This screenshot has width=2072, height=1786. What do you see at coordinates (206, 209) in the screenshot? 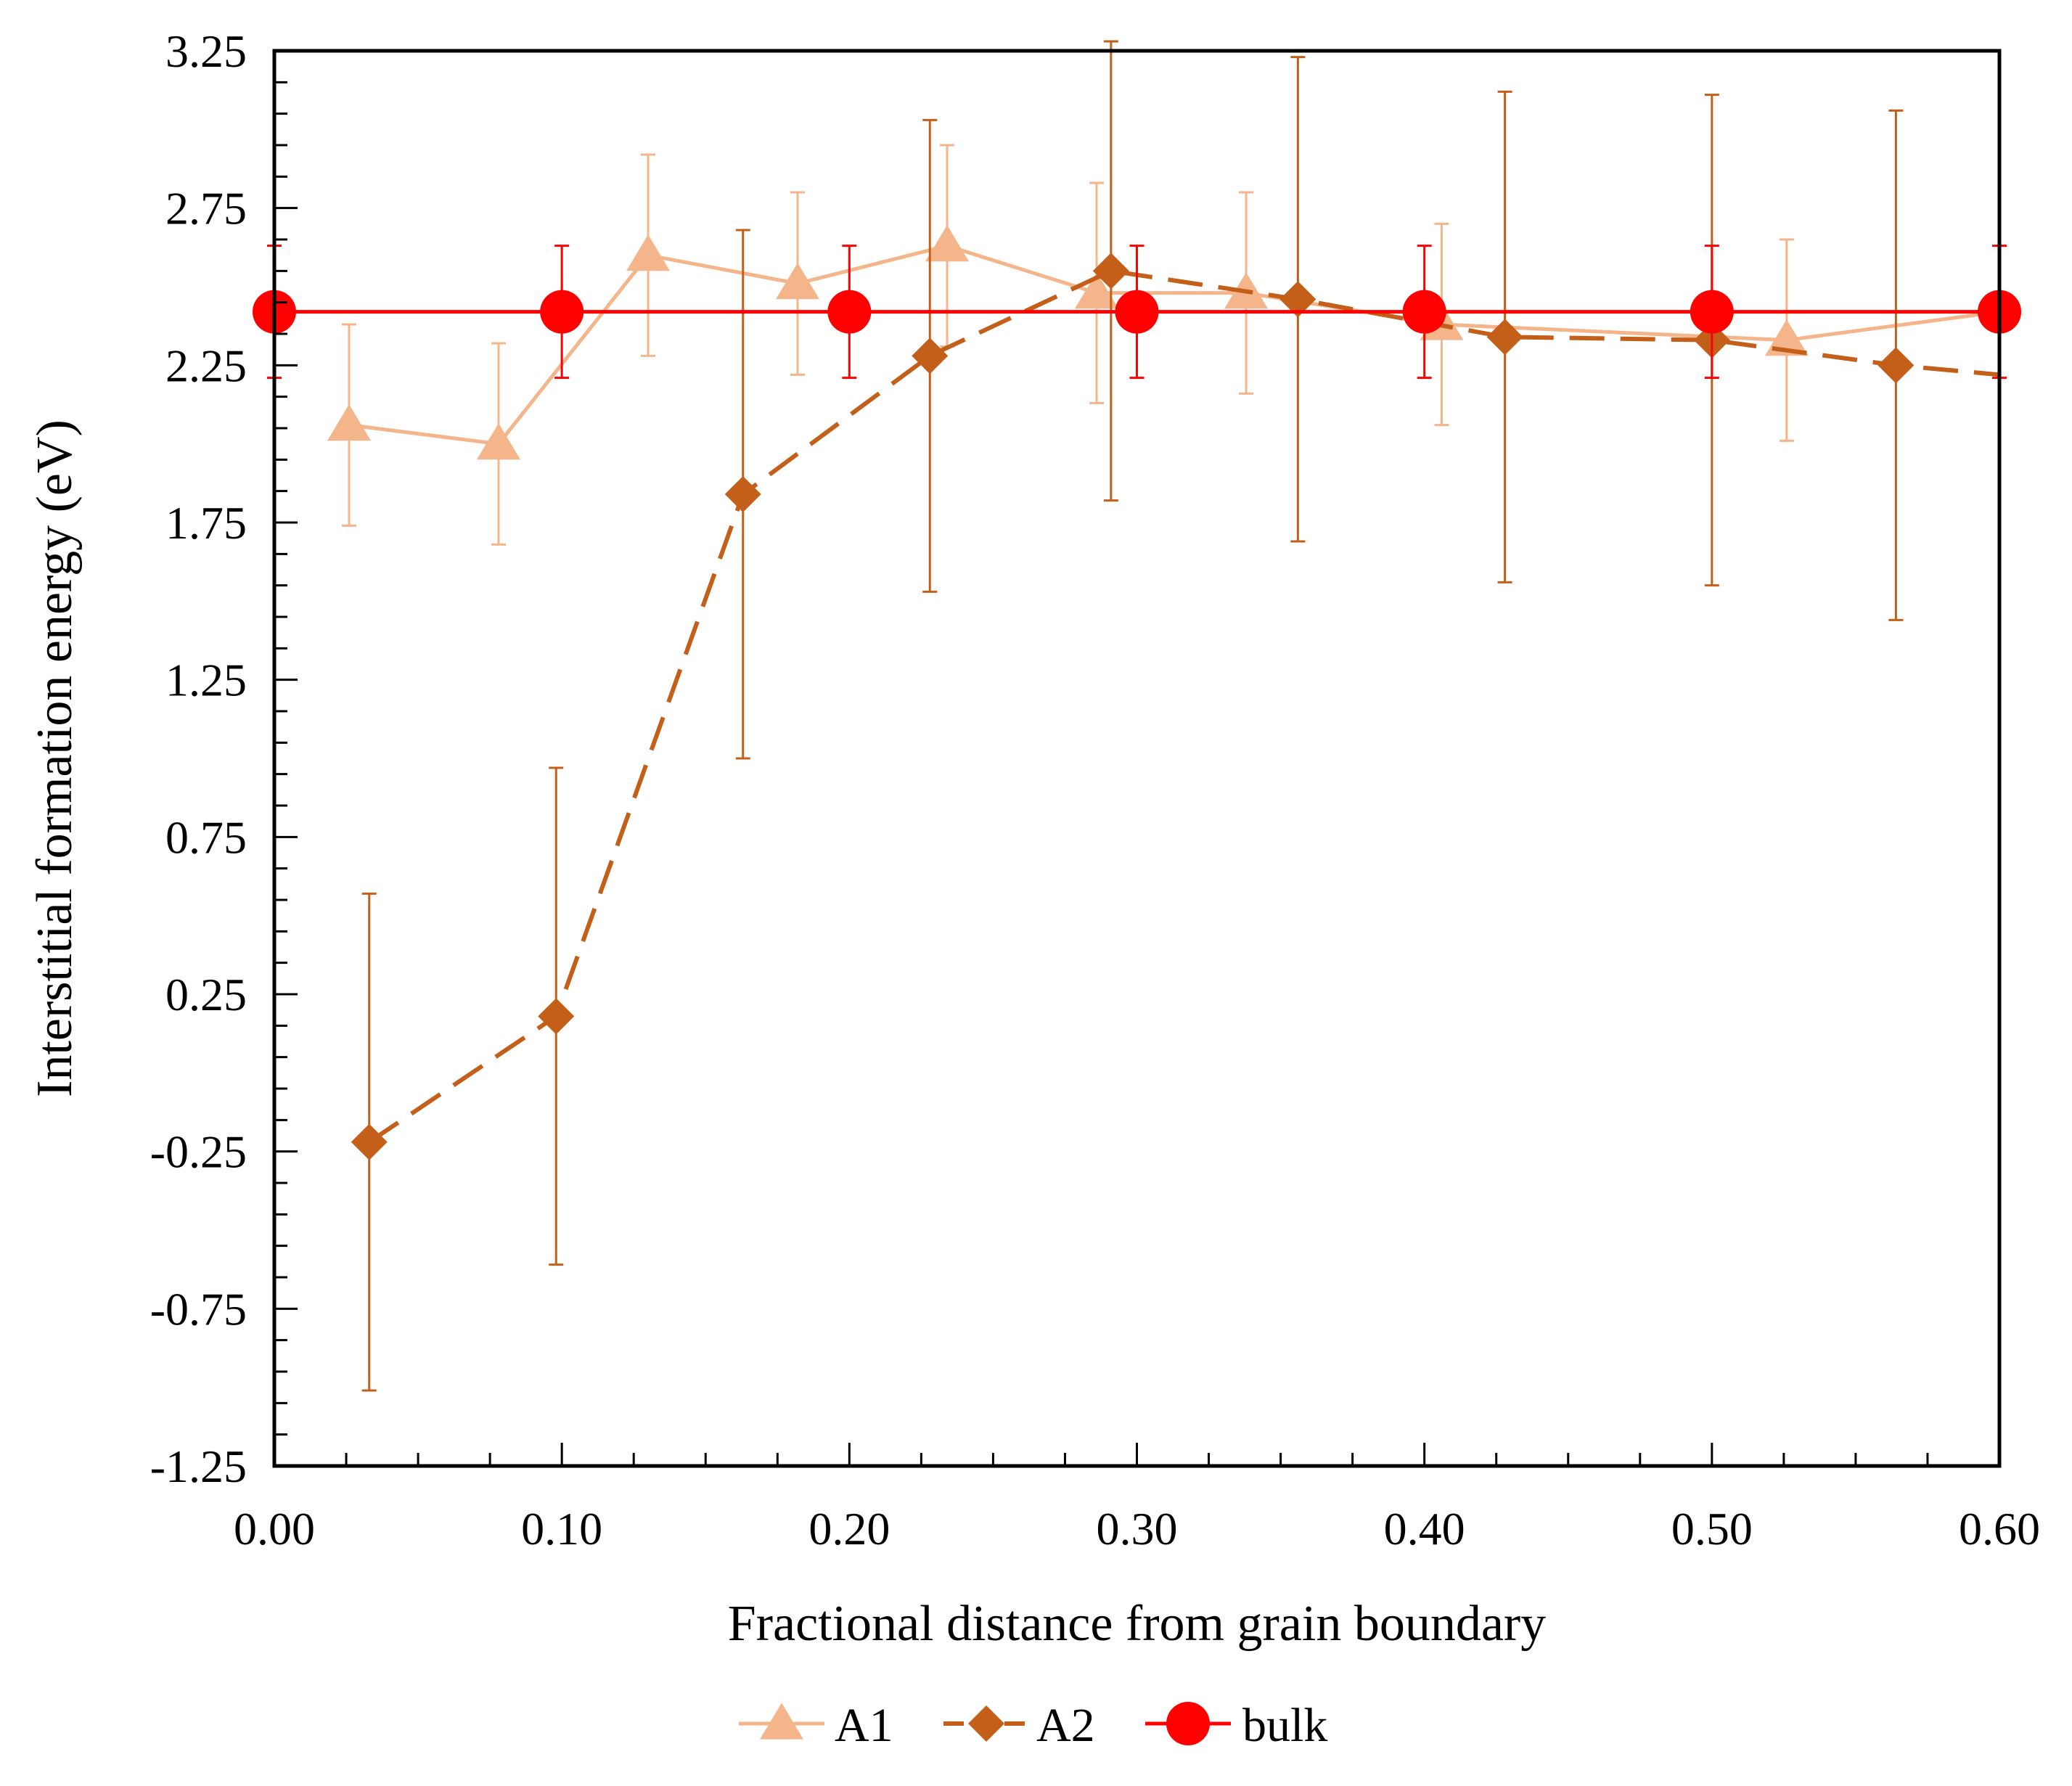
I see `y-tick-label: 2.75` at bounding box center [206, 209].